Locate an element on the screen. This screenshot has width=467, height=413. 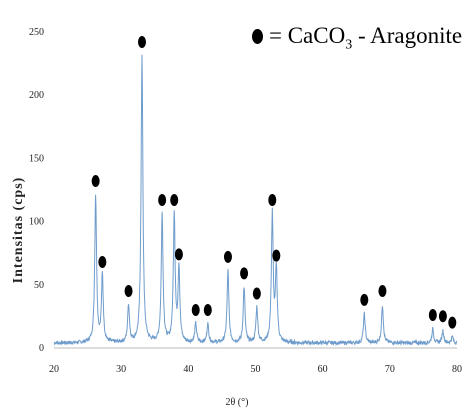
y-tick-label: 100 is located at coordinates (36, 222).